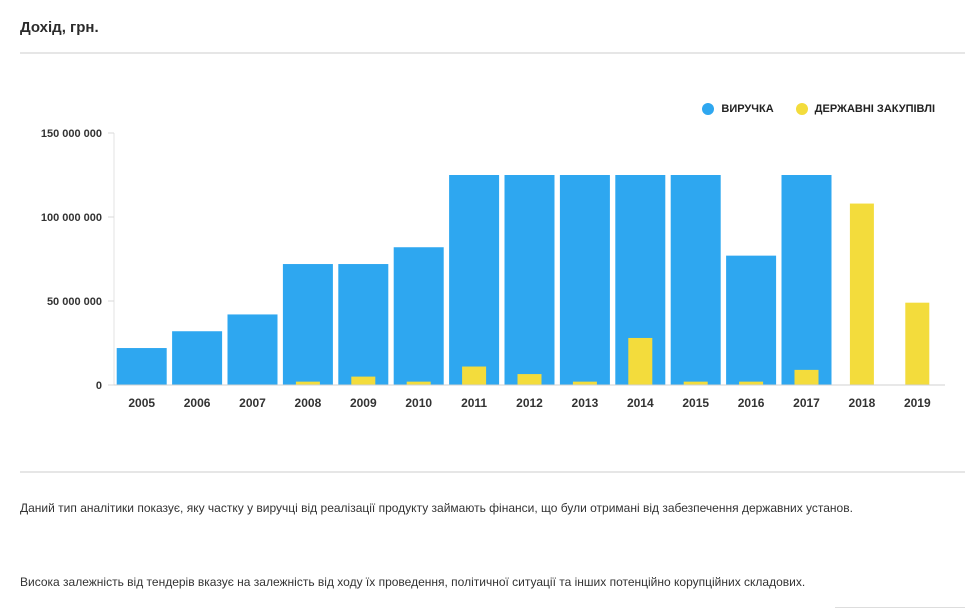  What do you see at coordinates (585, 403) in the screenshot?
I see `x-tick-label: 2013` at bounding box center [585, 403].